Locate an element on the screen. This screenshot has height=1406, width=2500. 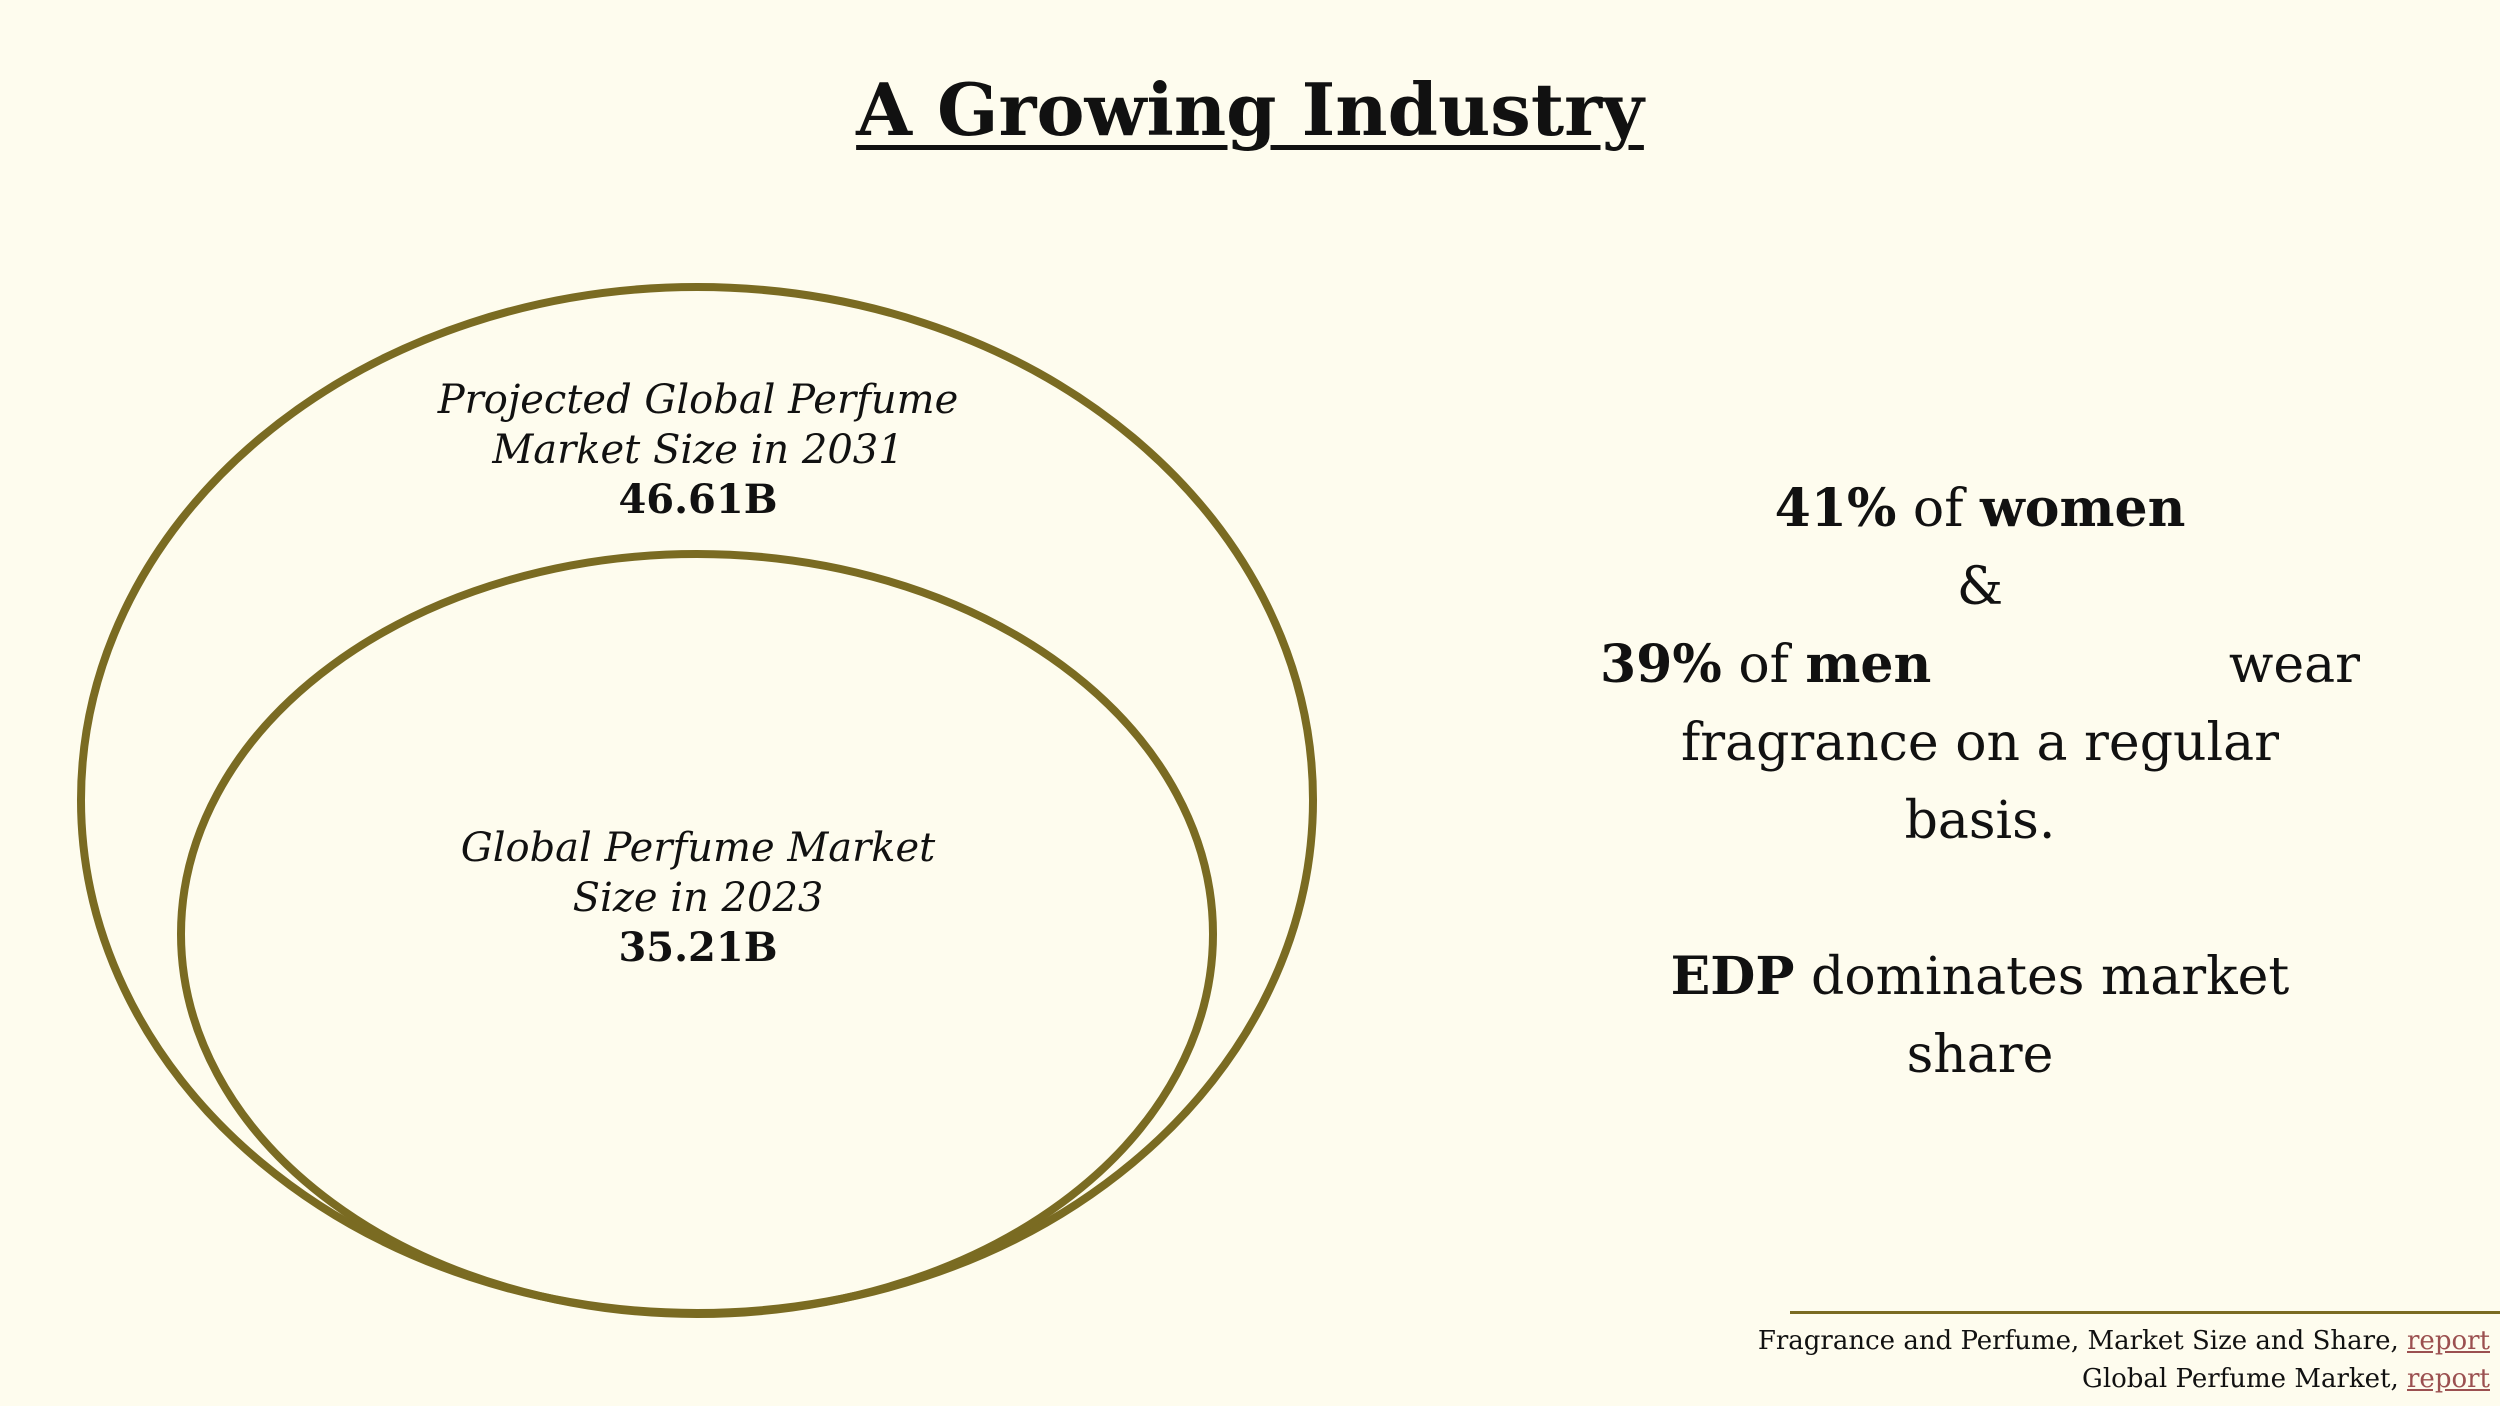
stat-edp: EDP dominates market share is located at coordinates (1980, 1016).